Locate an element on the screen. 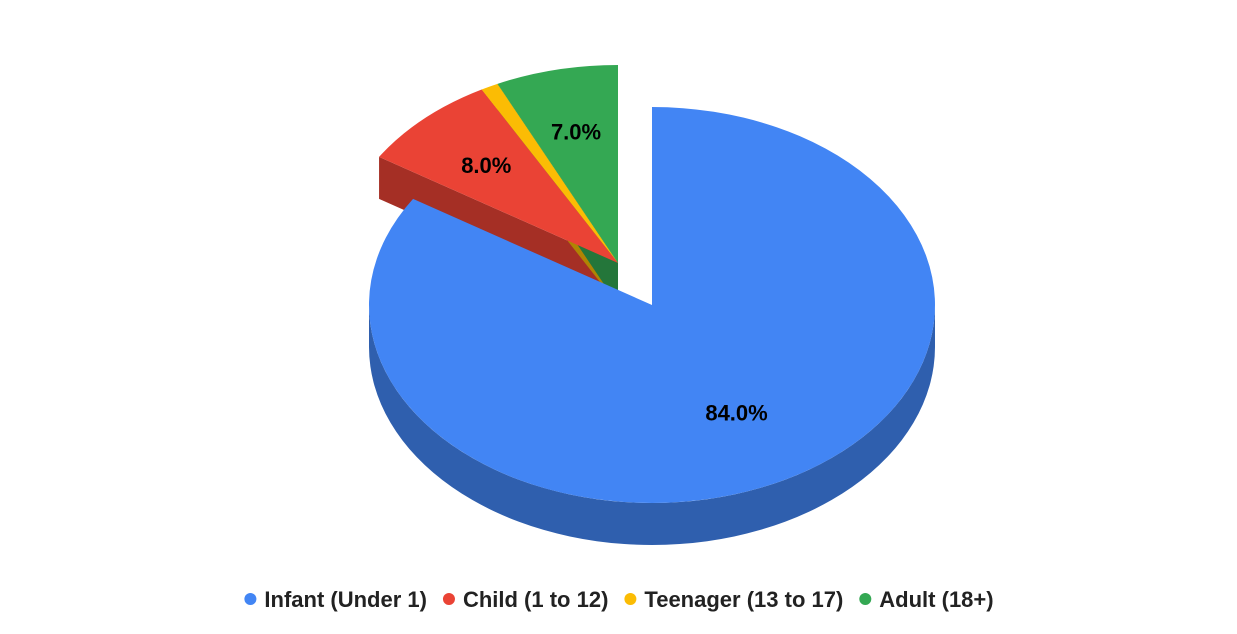 The width and height of the screenshot is (1237, 634). slice-label-child-1-to-12: 8.0% is located at coordinates (486, 165).